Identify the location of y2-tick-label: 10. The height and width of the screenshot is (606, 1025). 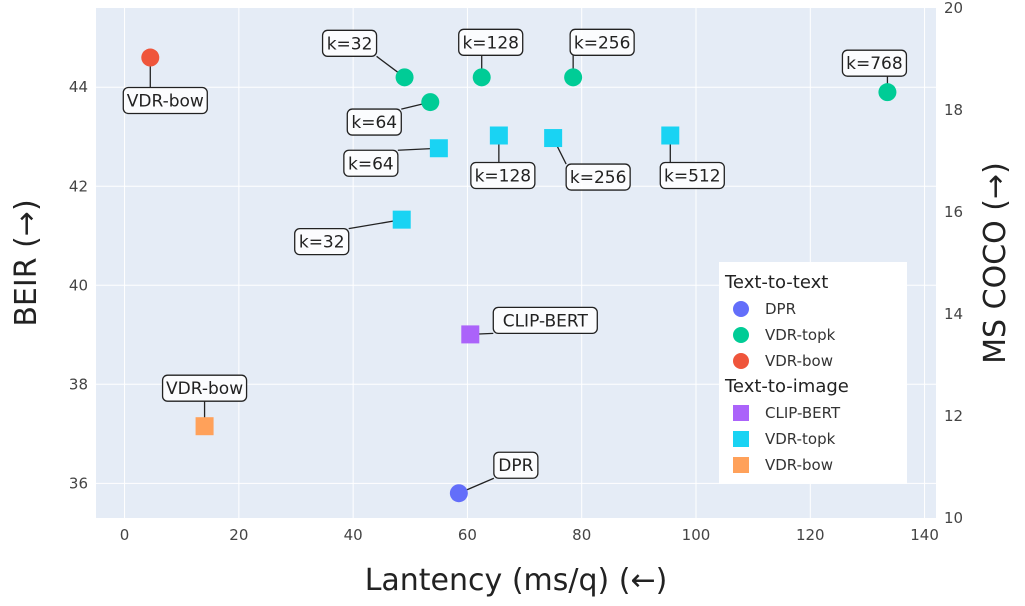
(953, 518).